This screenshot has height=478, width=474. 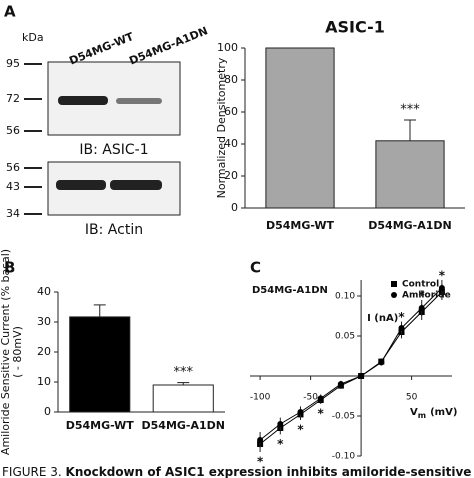 I want to click on y-axis-label-line: Normalized Densitometry, so click(x=221, y=127).